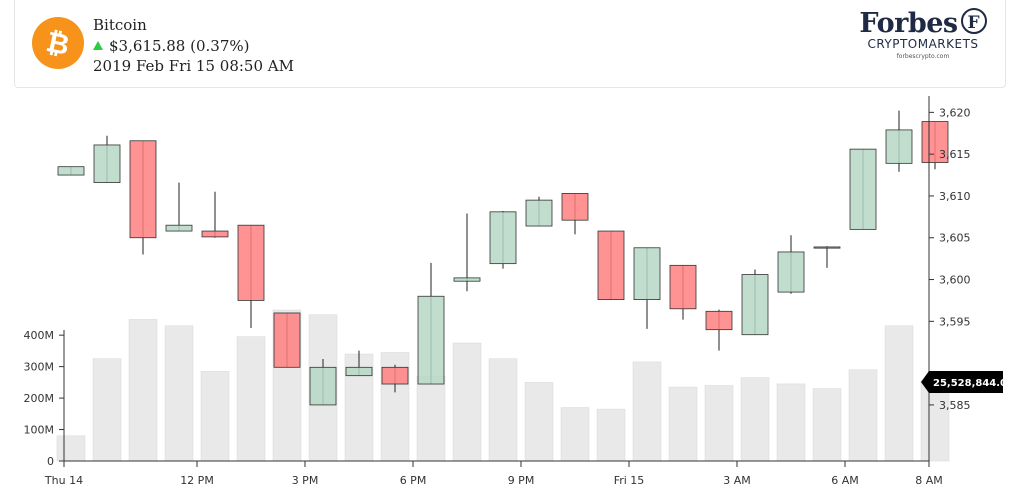 The width and height of the screenshot is (1024, 490). What do you see at coordinates (973, 21) in the screenshot?
I see `brand-badge-icon: F` at bounding box center [973, 21].